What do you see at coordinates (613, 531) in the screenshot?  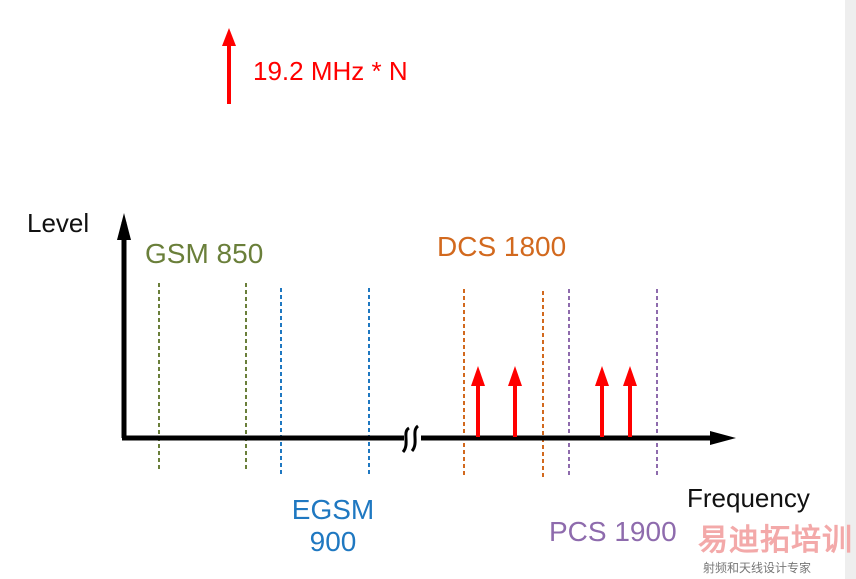 I see `pcs1900-label: PCS 1900` at bounding box center [613, 531].